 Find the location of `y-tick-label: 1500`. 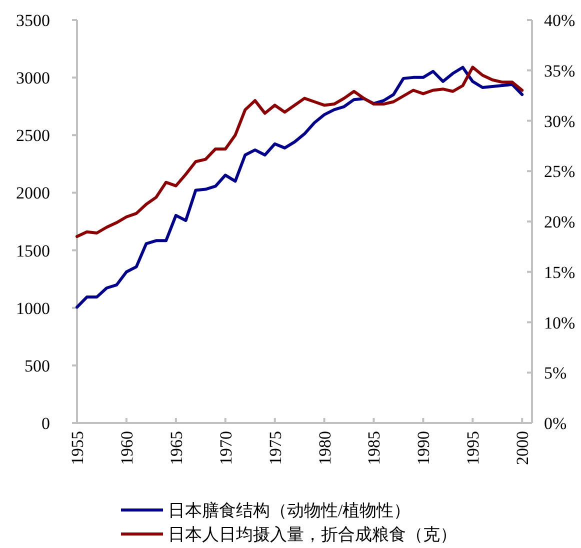

y-tick-label: 1500 is located at coordinates (33, 250).